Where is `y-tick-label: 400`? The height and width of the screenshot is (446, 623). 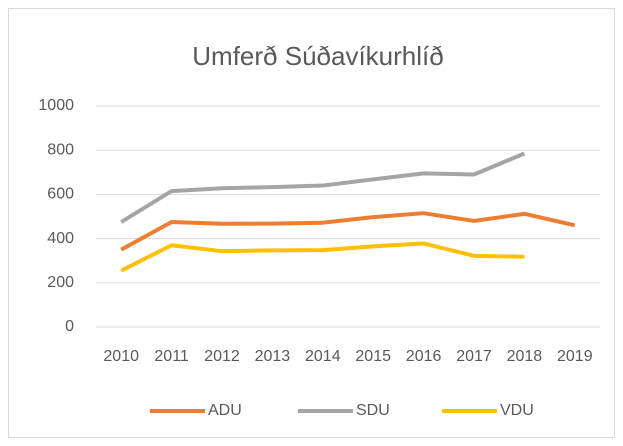
y-tick-label: 400 is located at coordinates (60, 238).